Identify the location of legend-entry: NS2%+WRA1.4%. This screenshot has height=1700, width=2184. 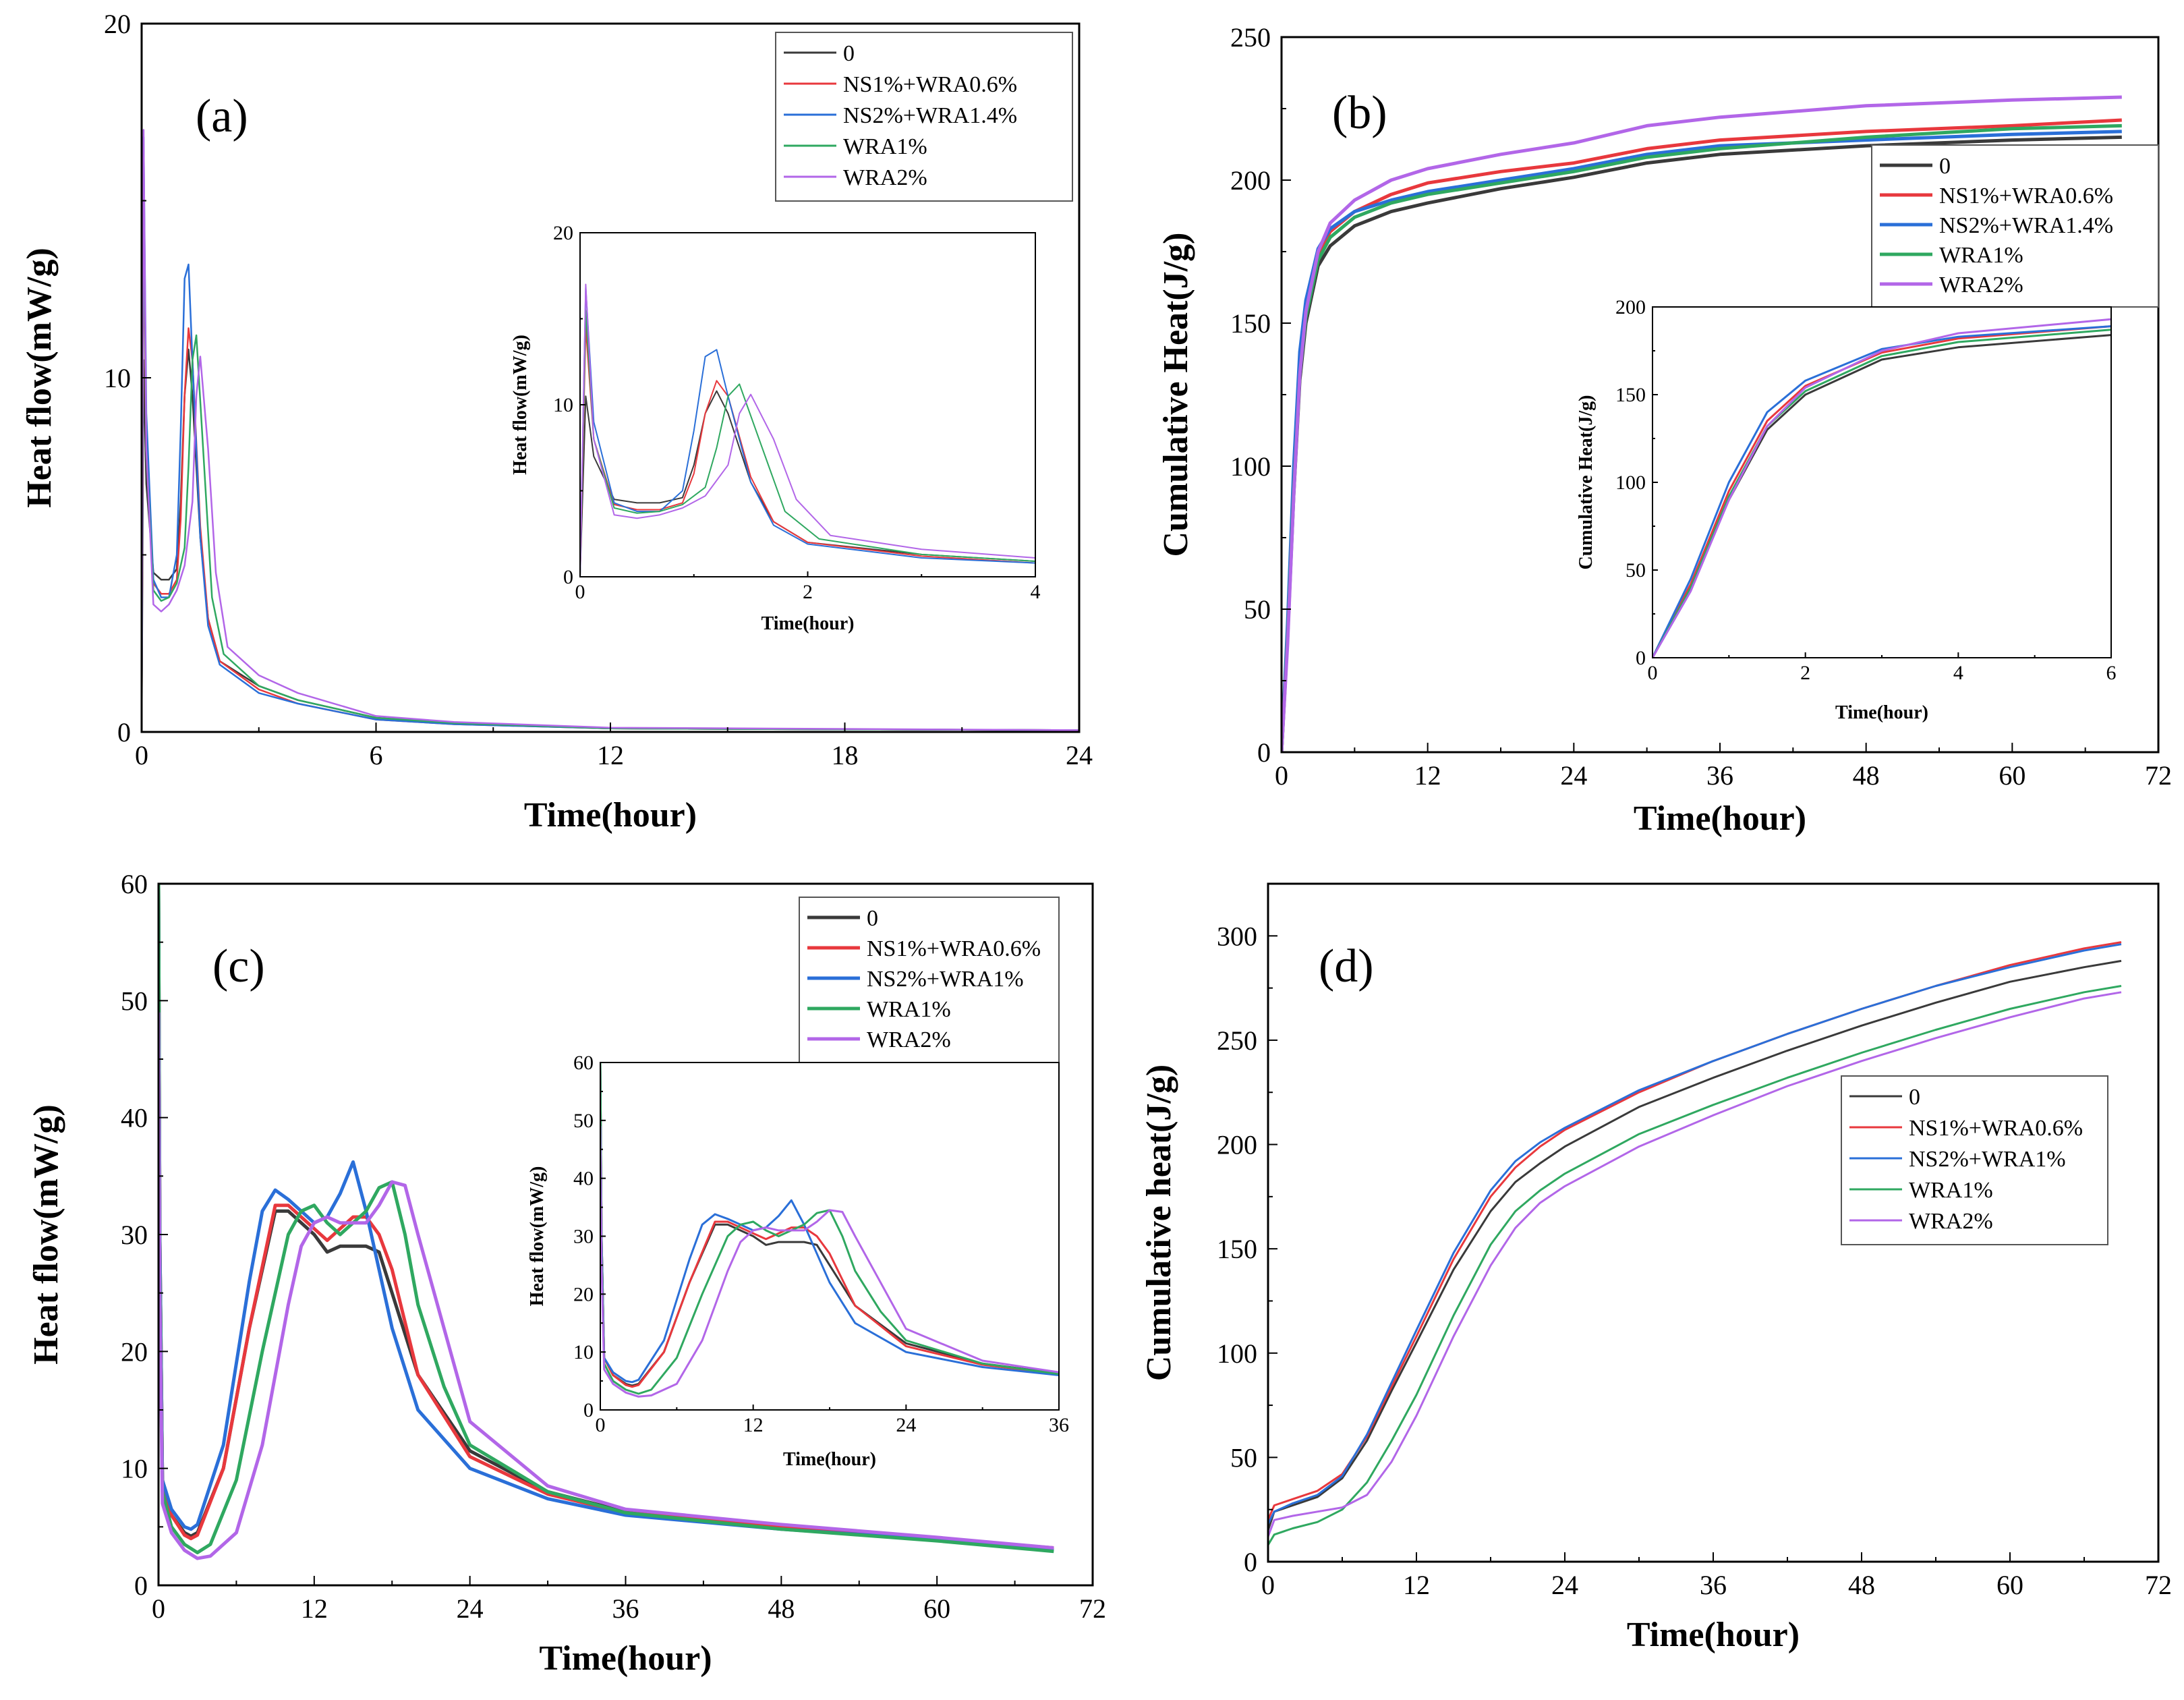
(2026, 226).